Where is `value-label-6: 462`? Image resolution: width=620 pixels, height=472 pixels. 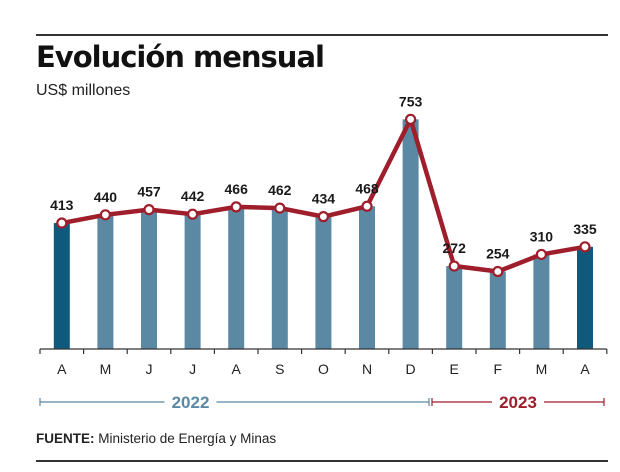 value-label-6: 462 is located at coordinates (280, 190).